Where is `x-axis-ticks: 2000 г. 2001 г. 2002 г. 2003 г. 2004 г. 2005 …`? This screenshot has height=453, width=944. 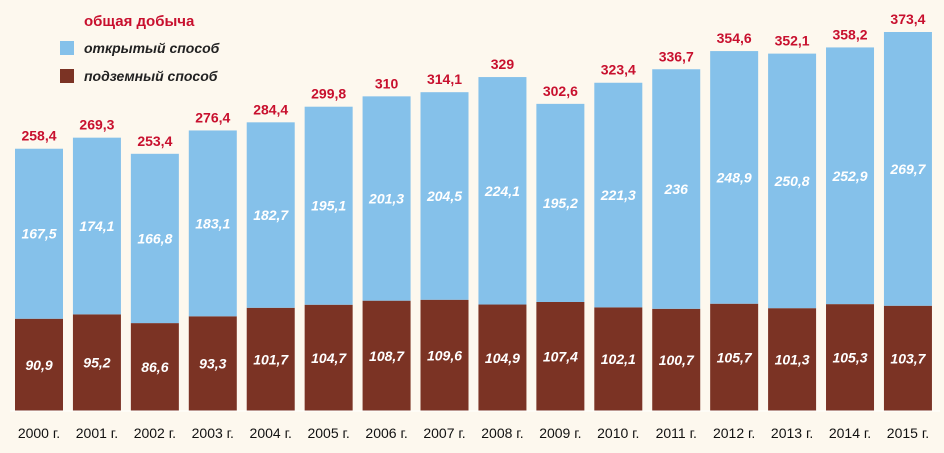 x-axis-ticks: 2000 г. 2001 г. 2002 г. 2003 г. 2004 г. 2005 … is located at coordinates (473, 433).